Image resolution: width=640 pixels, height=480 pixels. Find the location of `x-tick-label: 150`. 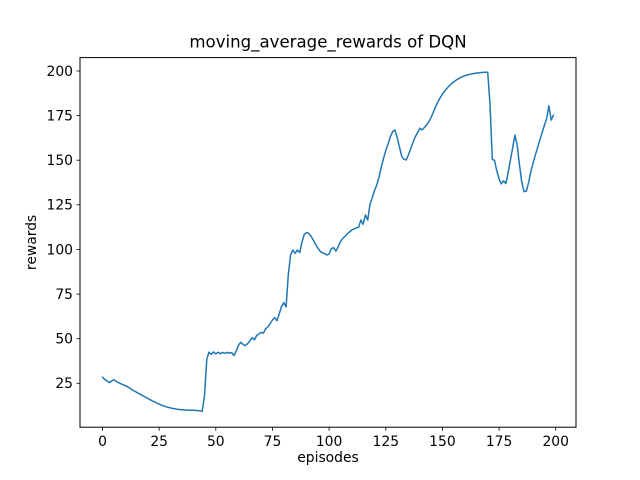

x-tick-label: 150 is located at coordinates (442, 442).